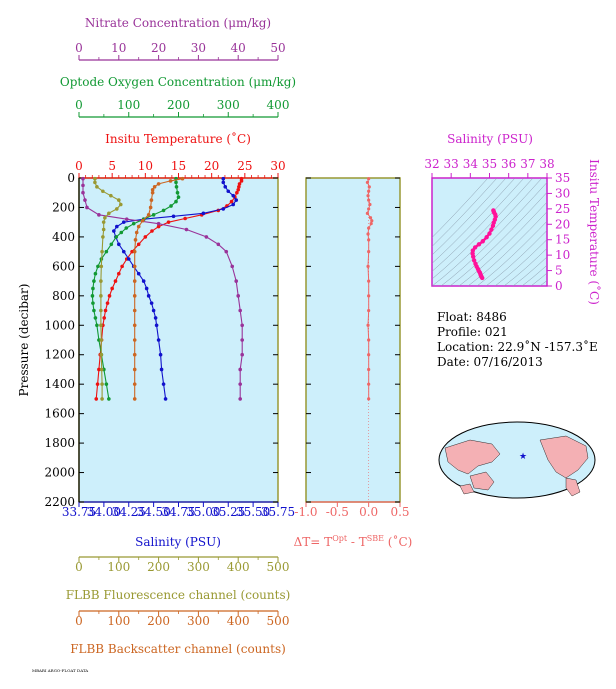  I want to click on fluorescence-tick-label: 100, so click(118, 567).